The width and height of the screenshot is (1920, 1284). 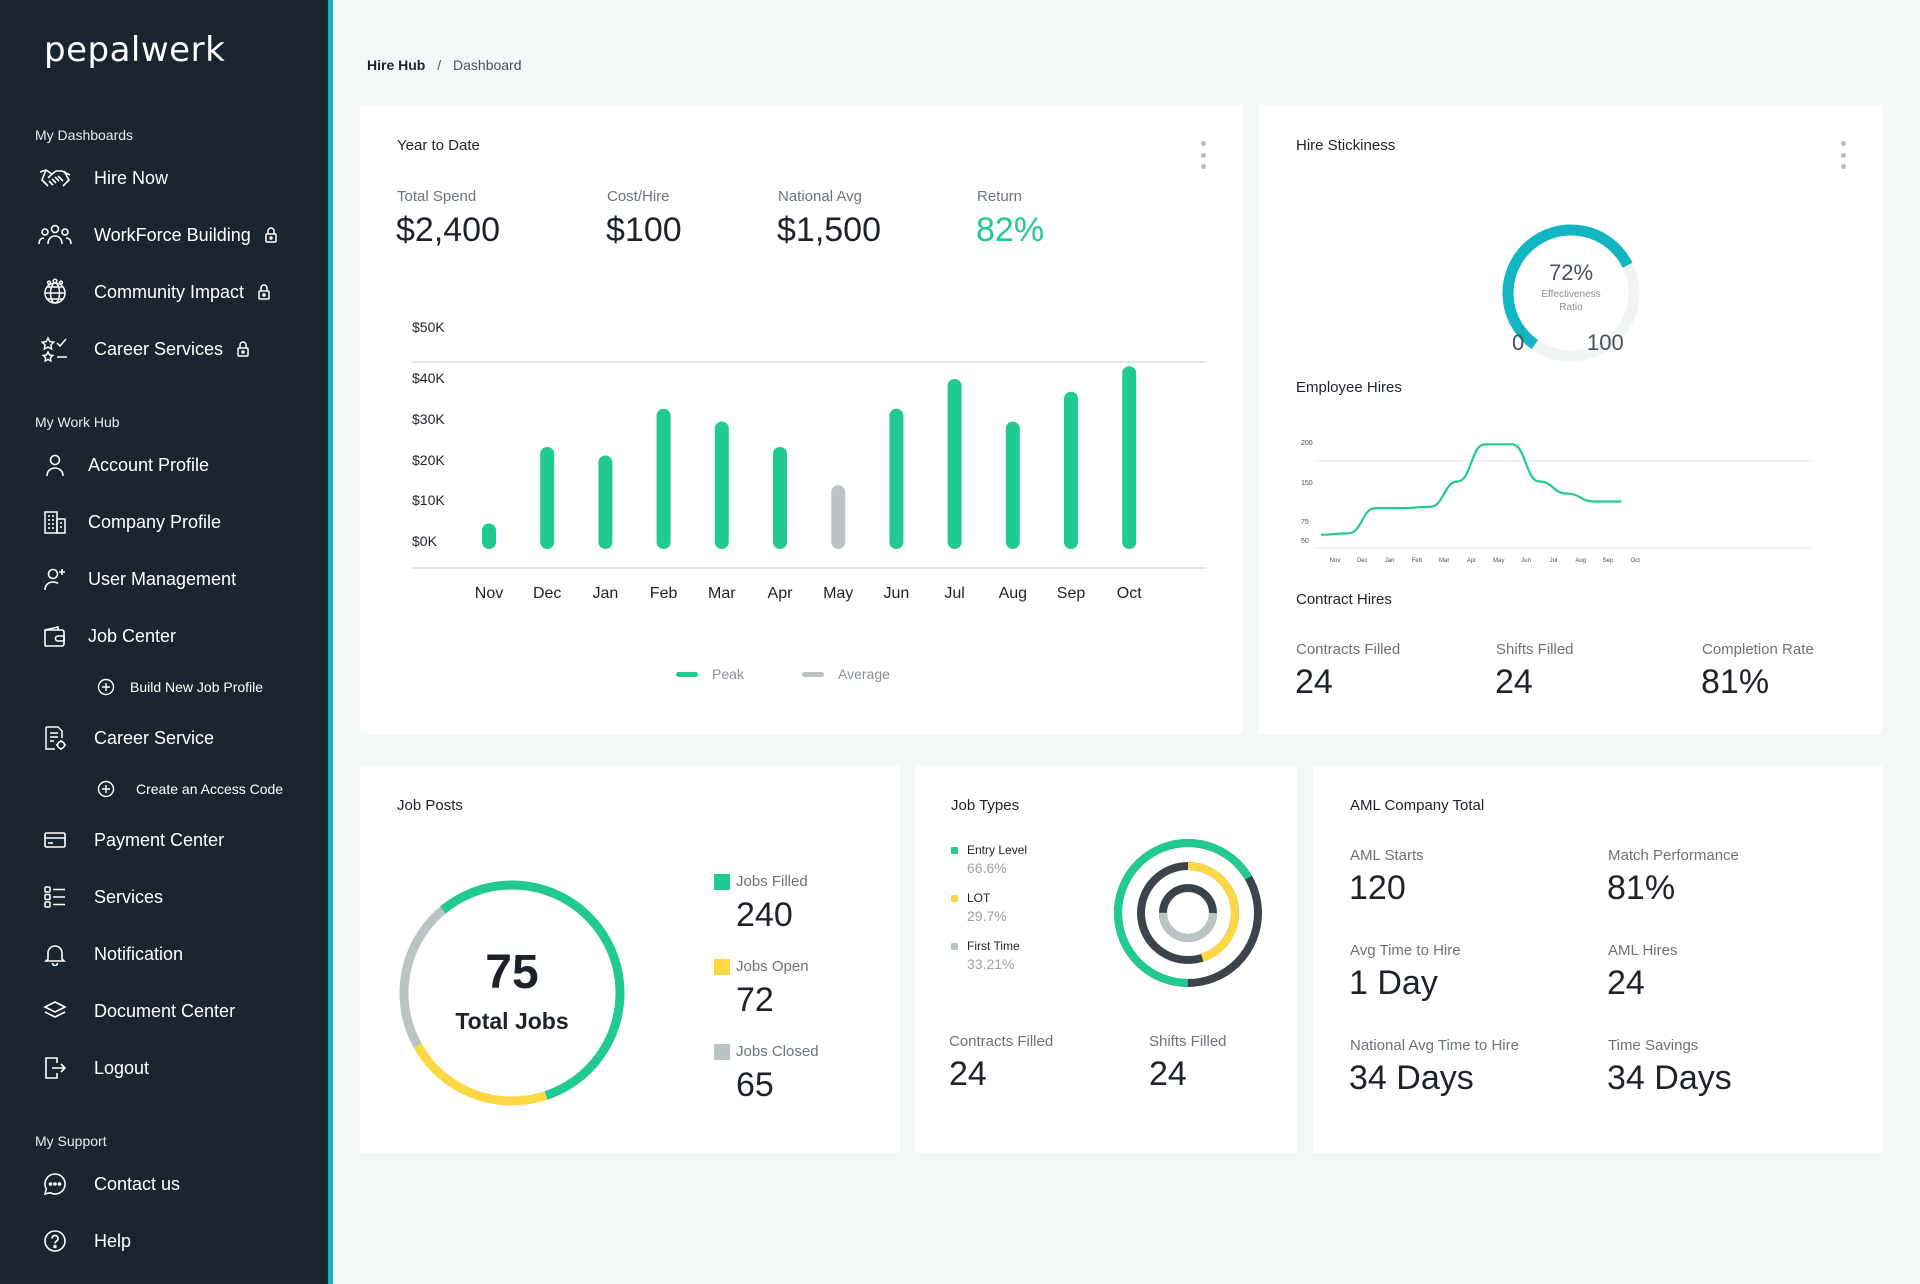 What do you see at coordinates (1012, 485) in the screenshot?
I see `bar-aug` at bounding box center [1012, 485].